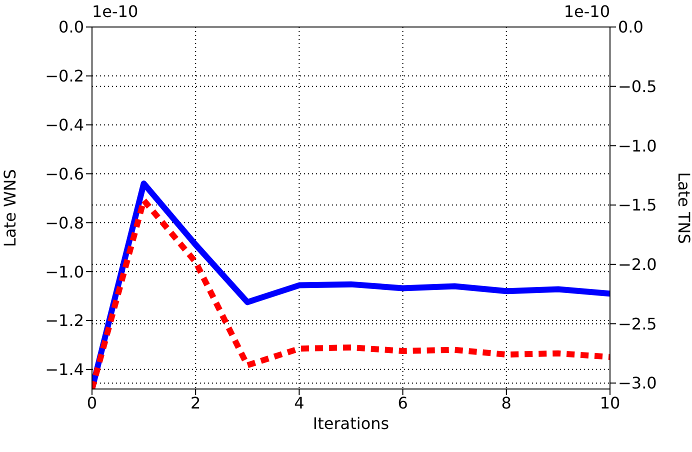 The height and width of the screenshot is (452, 692). I want to click on x-tick-label: 10, so click(610, 402).